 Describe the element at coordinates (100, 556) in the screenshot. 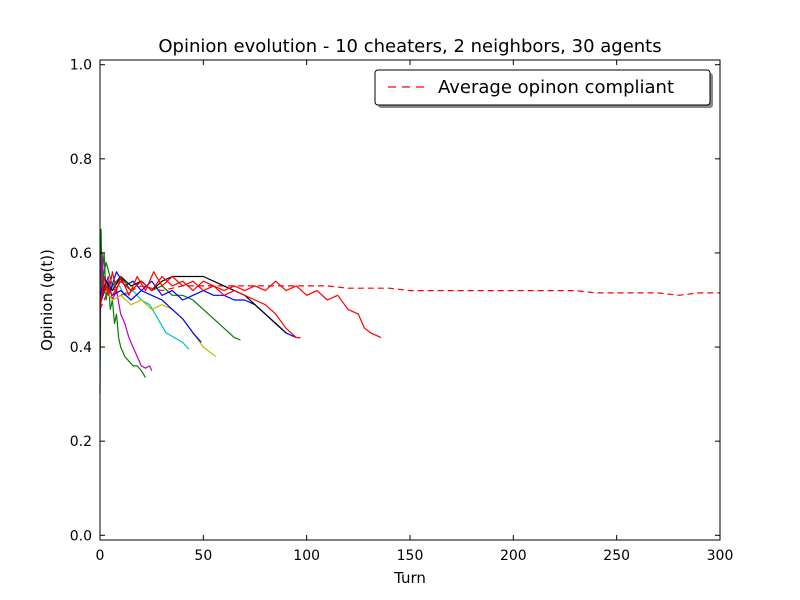

I see `x-tick-label: 0` at that location.